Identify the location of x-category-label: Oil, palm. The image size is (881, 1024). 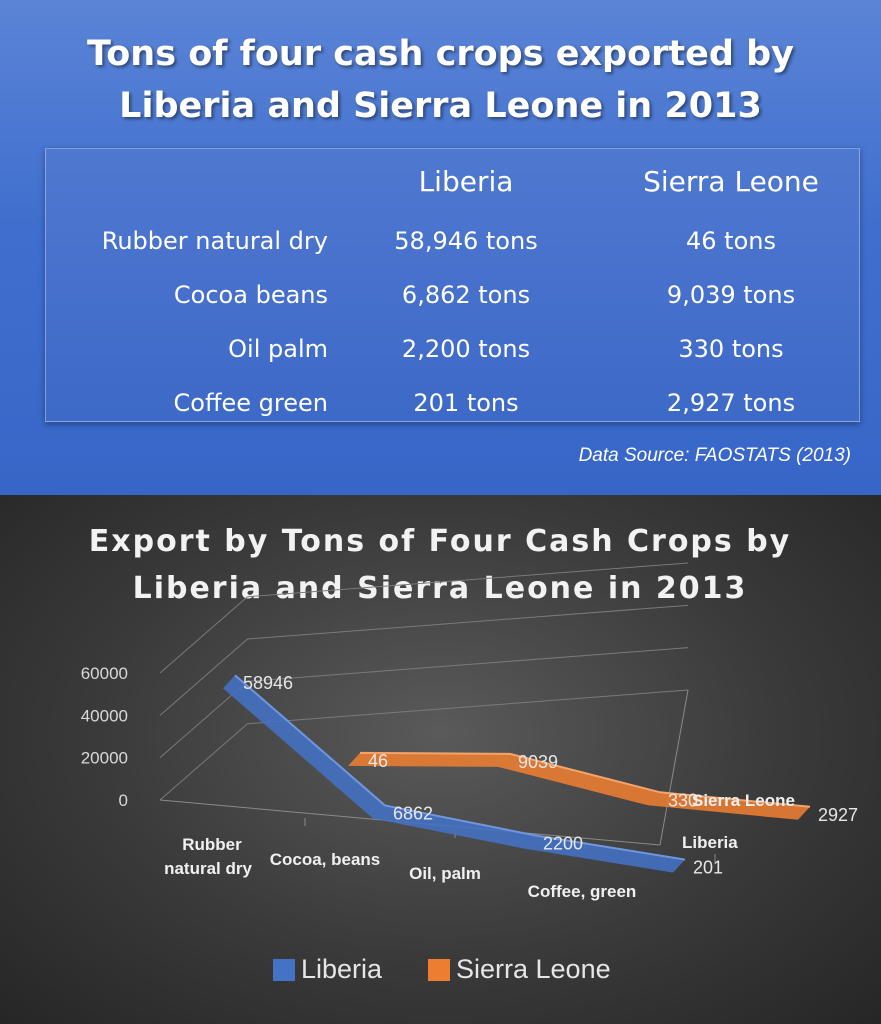
(445, 873).